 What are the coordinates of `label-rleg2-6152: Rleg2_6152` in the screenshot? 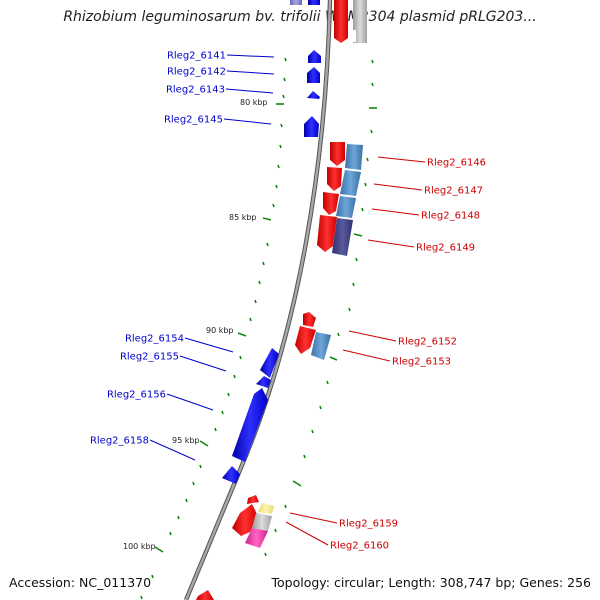 It's located at (427, 342).